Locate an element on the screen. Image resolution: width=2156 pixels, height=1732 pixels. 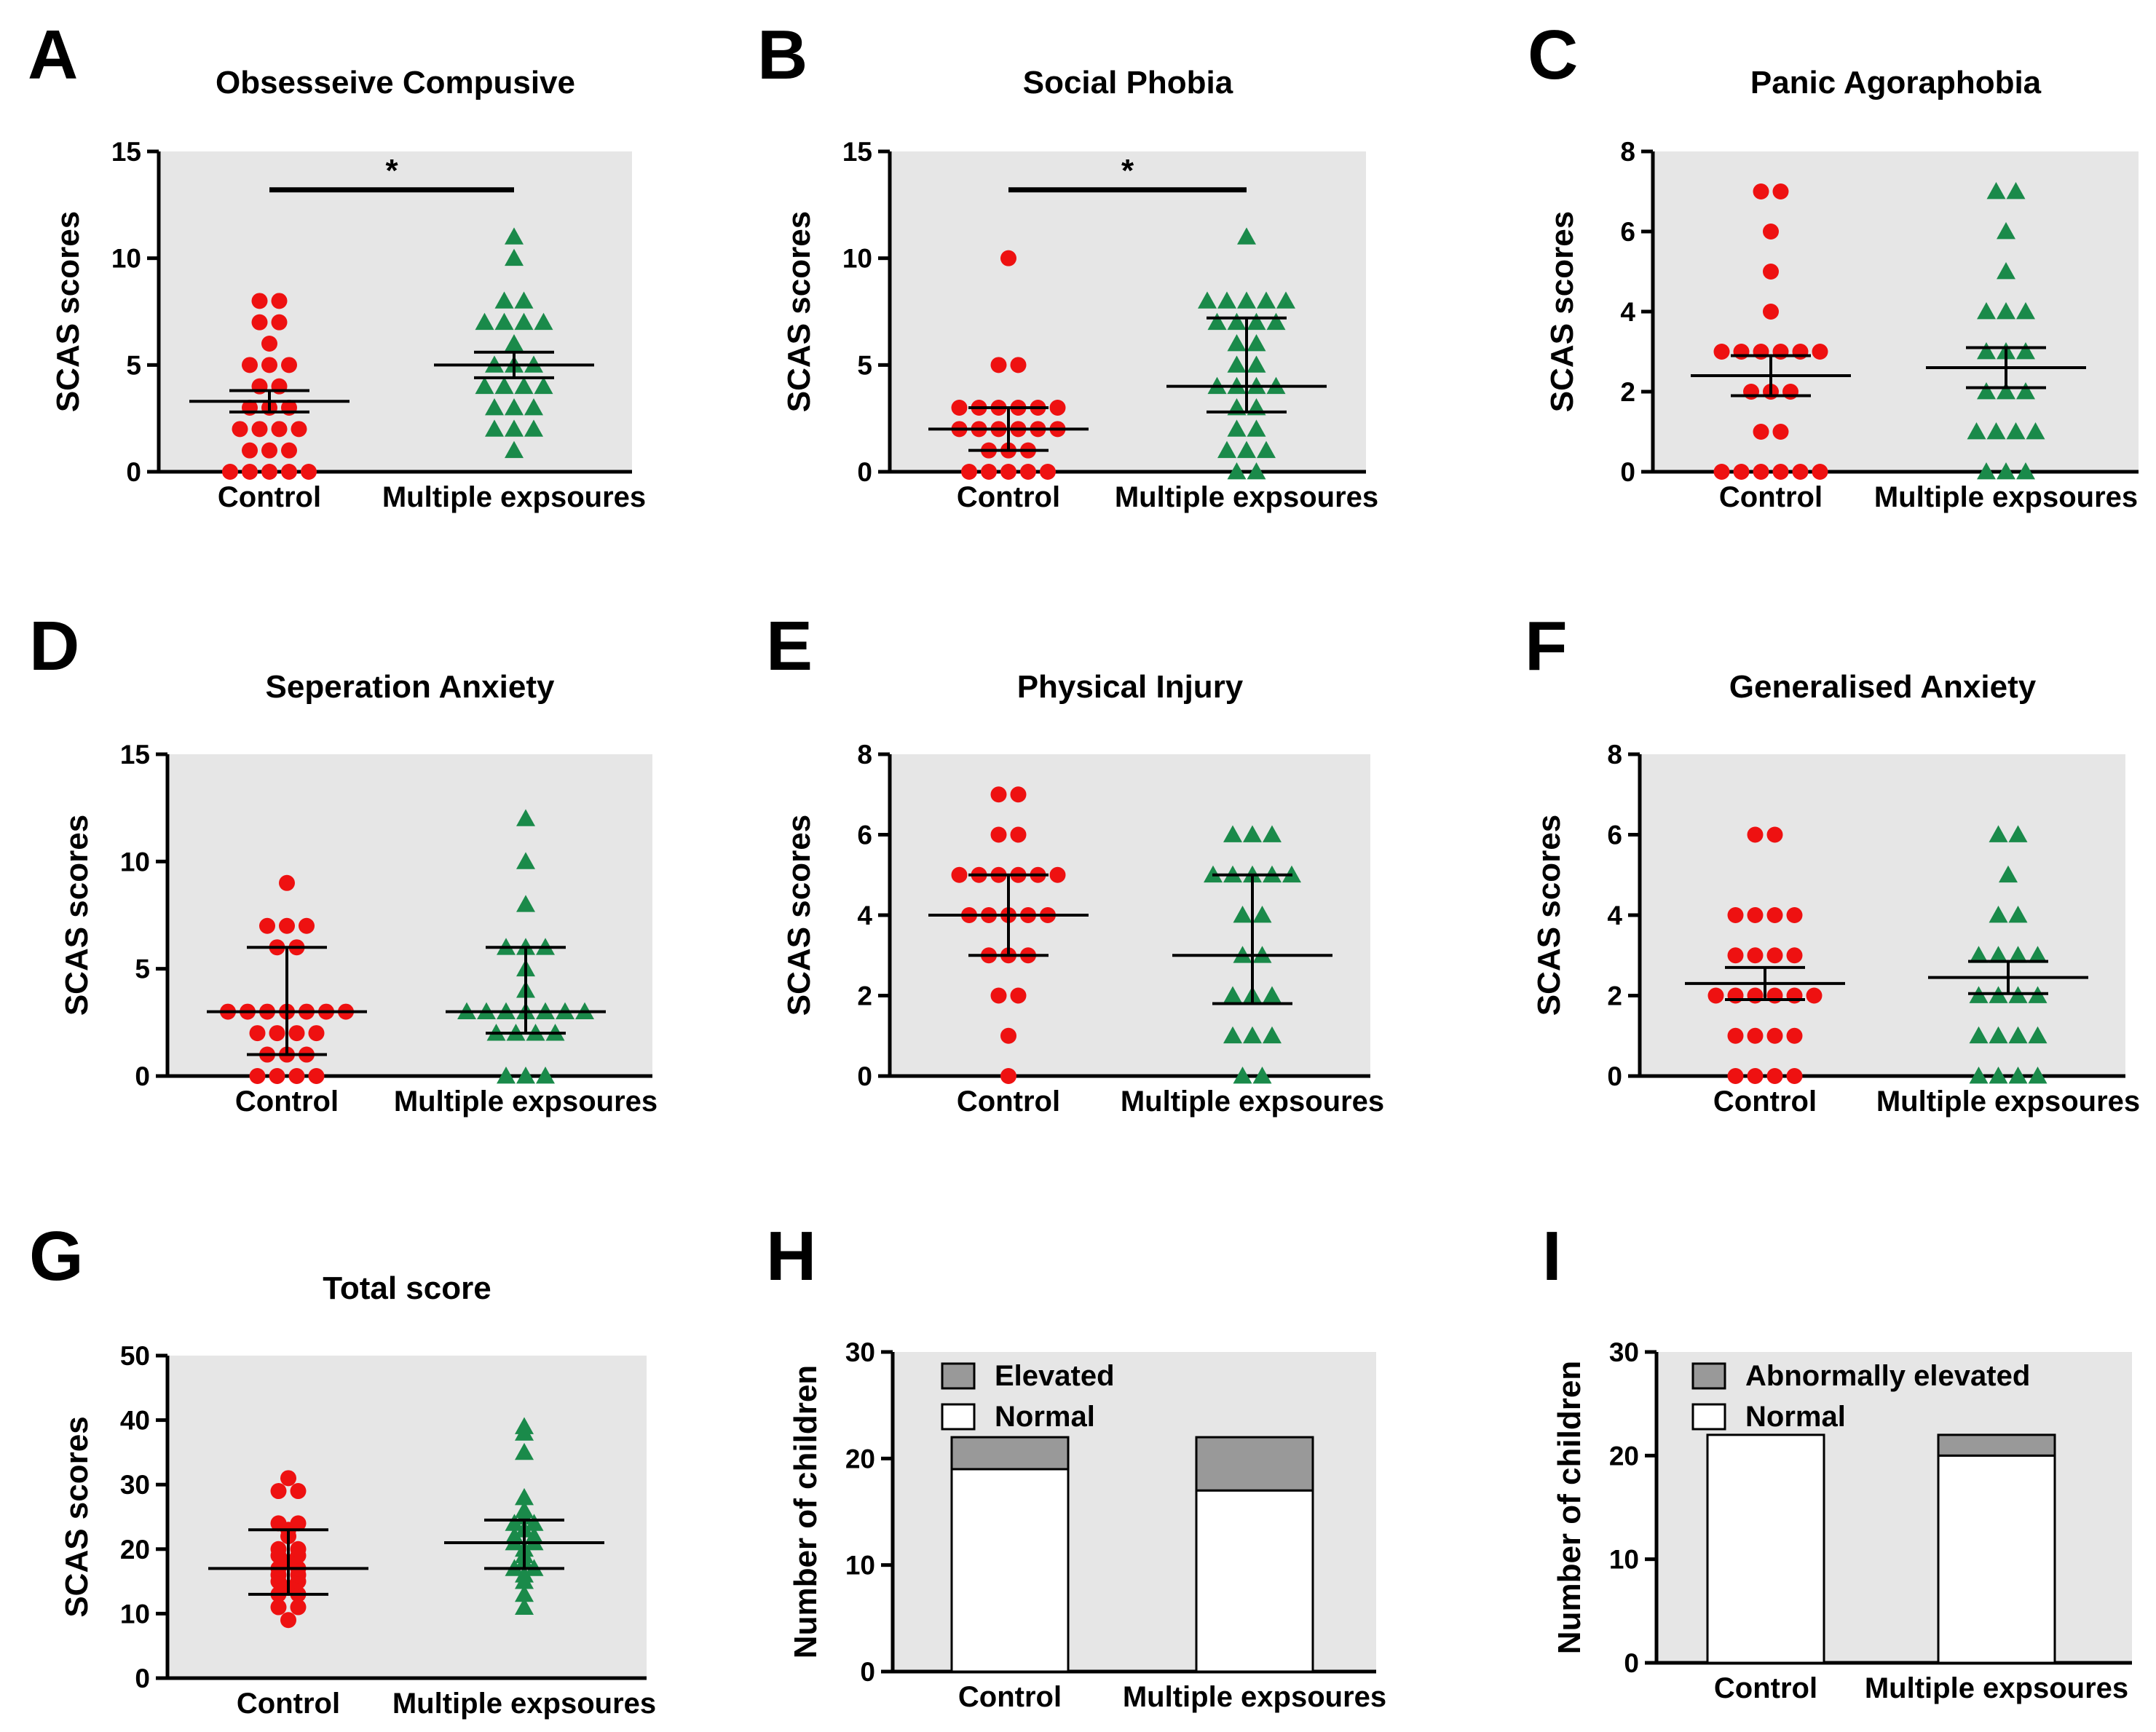
bar-normal is located at coordinates (1254, 1581).